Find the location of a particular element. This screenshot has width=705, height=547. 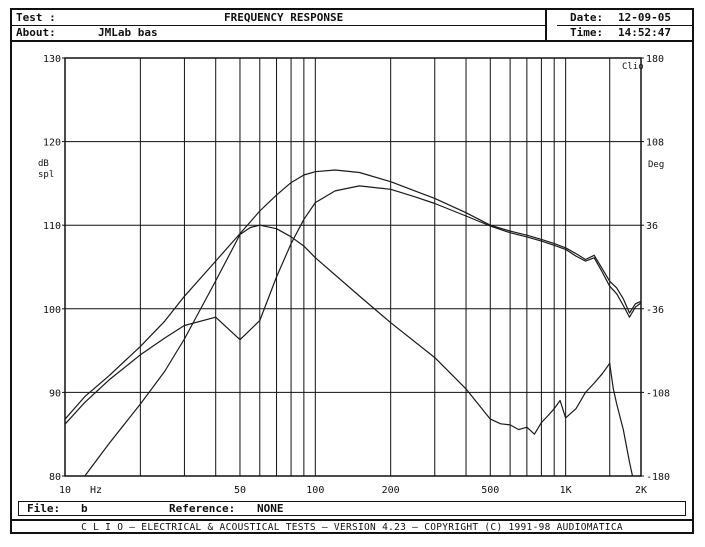

y2-tick-label: 180 is located at coordinates (655, 59).